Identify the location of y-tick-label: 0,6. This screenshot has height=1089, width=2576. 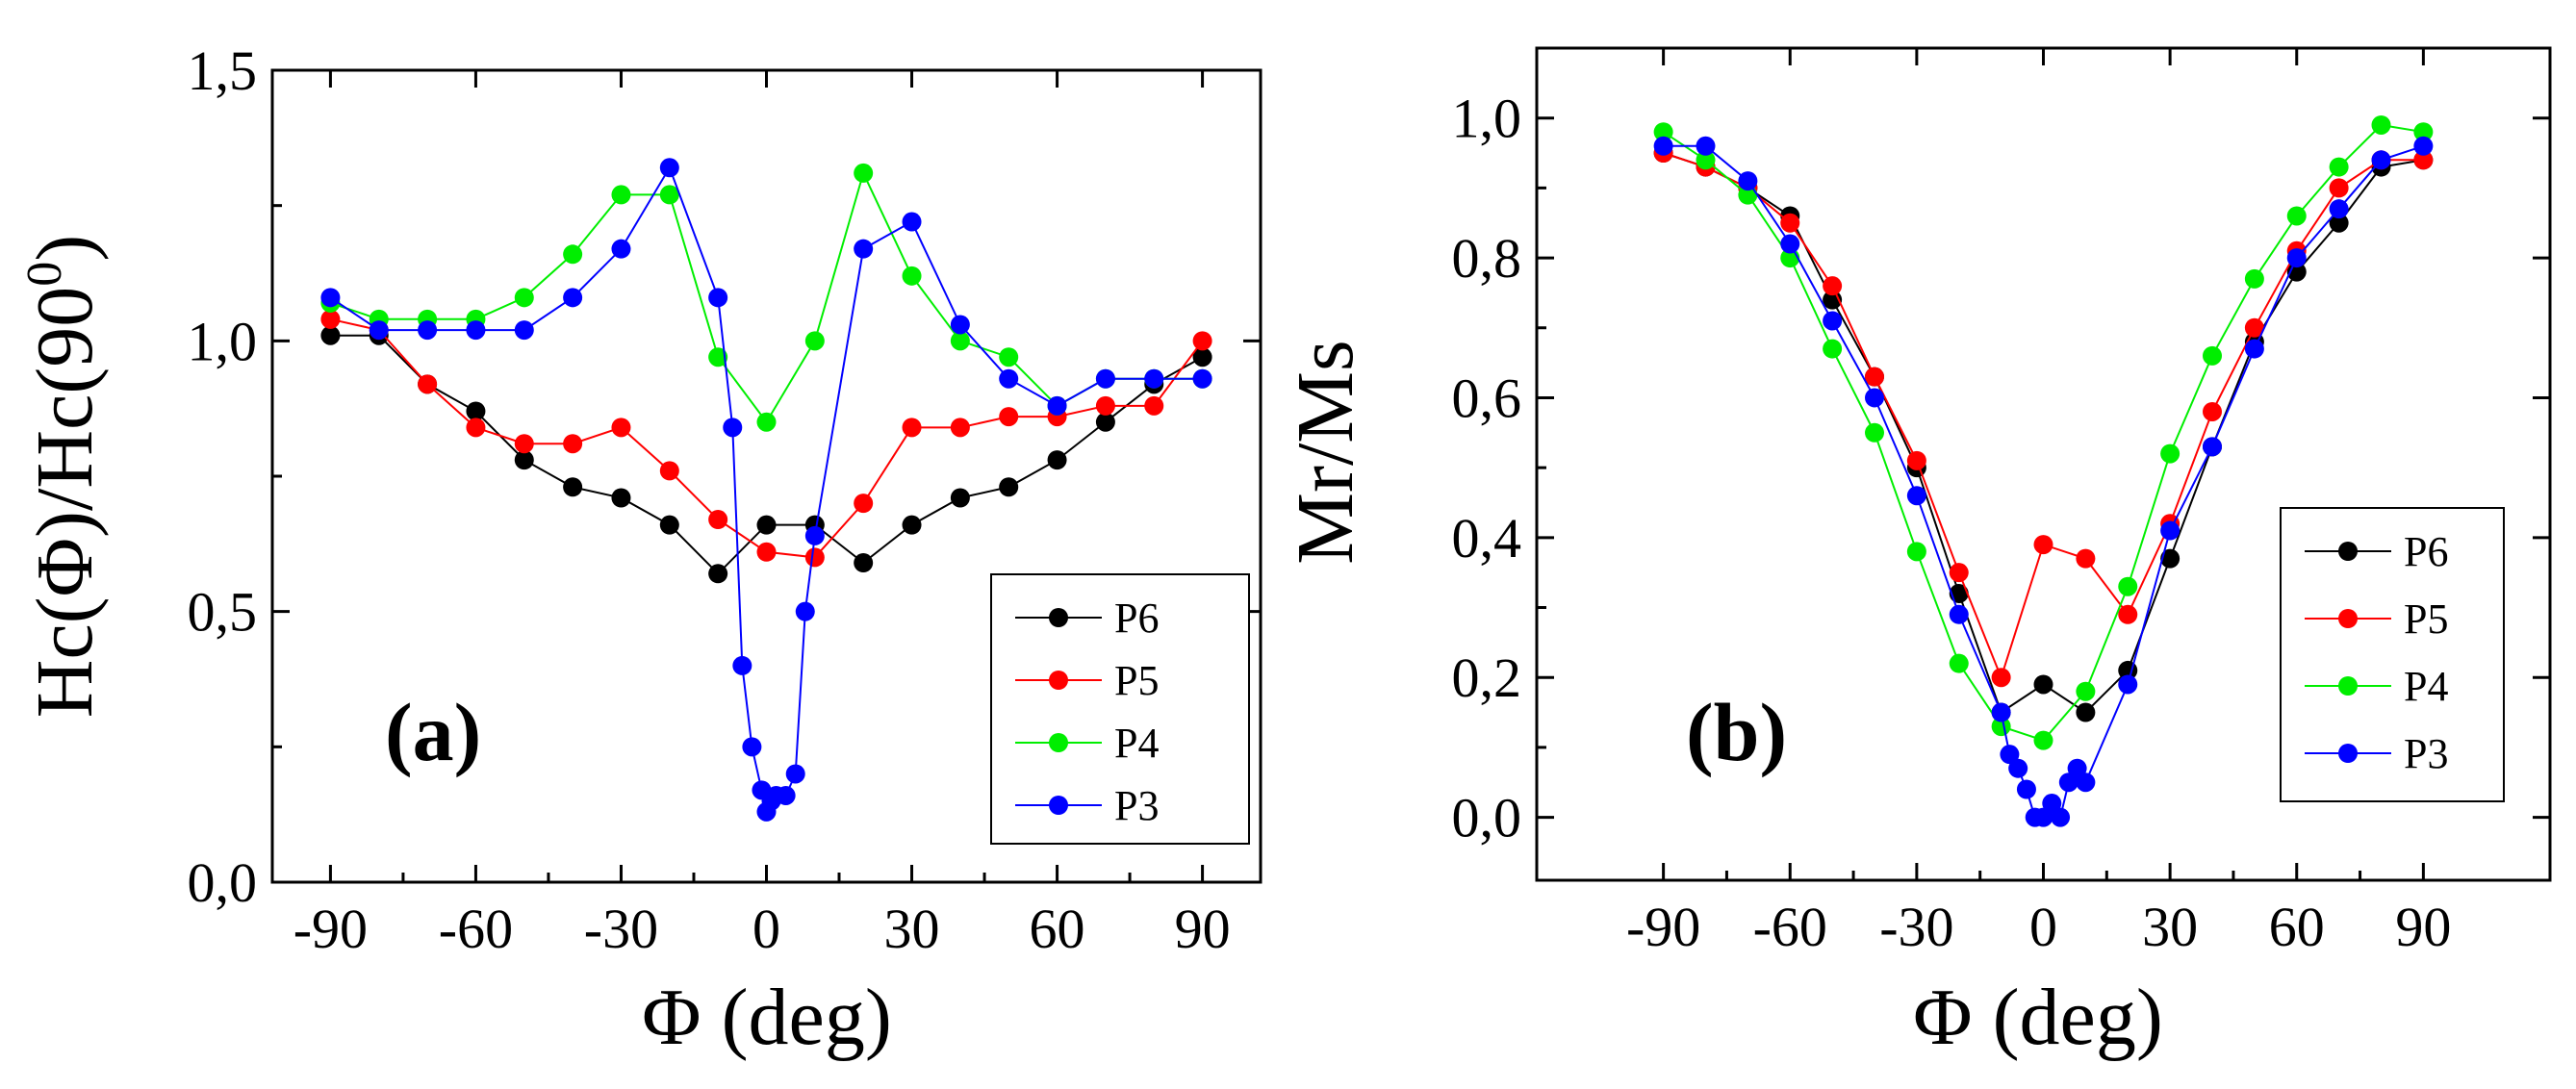
(1487, 398).